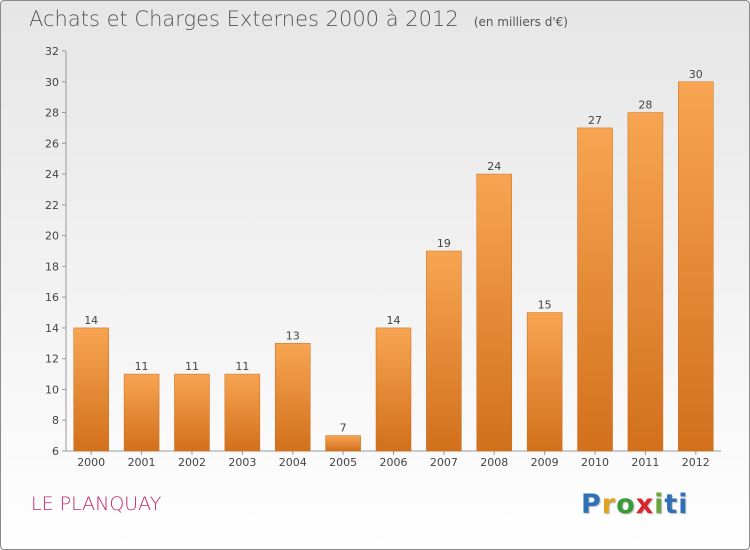 The height and width of the screenshot is (550, 750). What do you see at coordinates (545, 305) in the screenshot?
I see `bar-value-label: 15` at bounding box center [545, 305].